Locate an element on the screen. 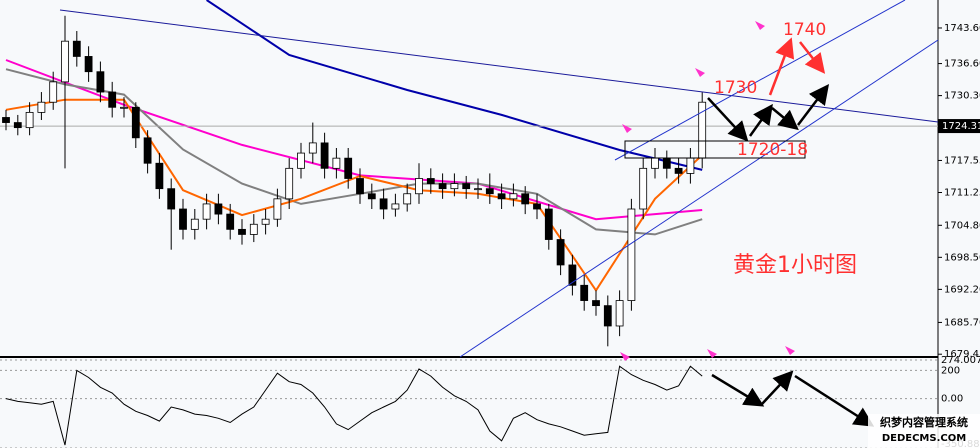  y-tick-label: 1717.55 is located at coordinates (962, 160).